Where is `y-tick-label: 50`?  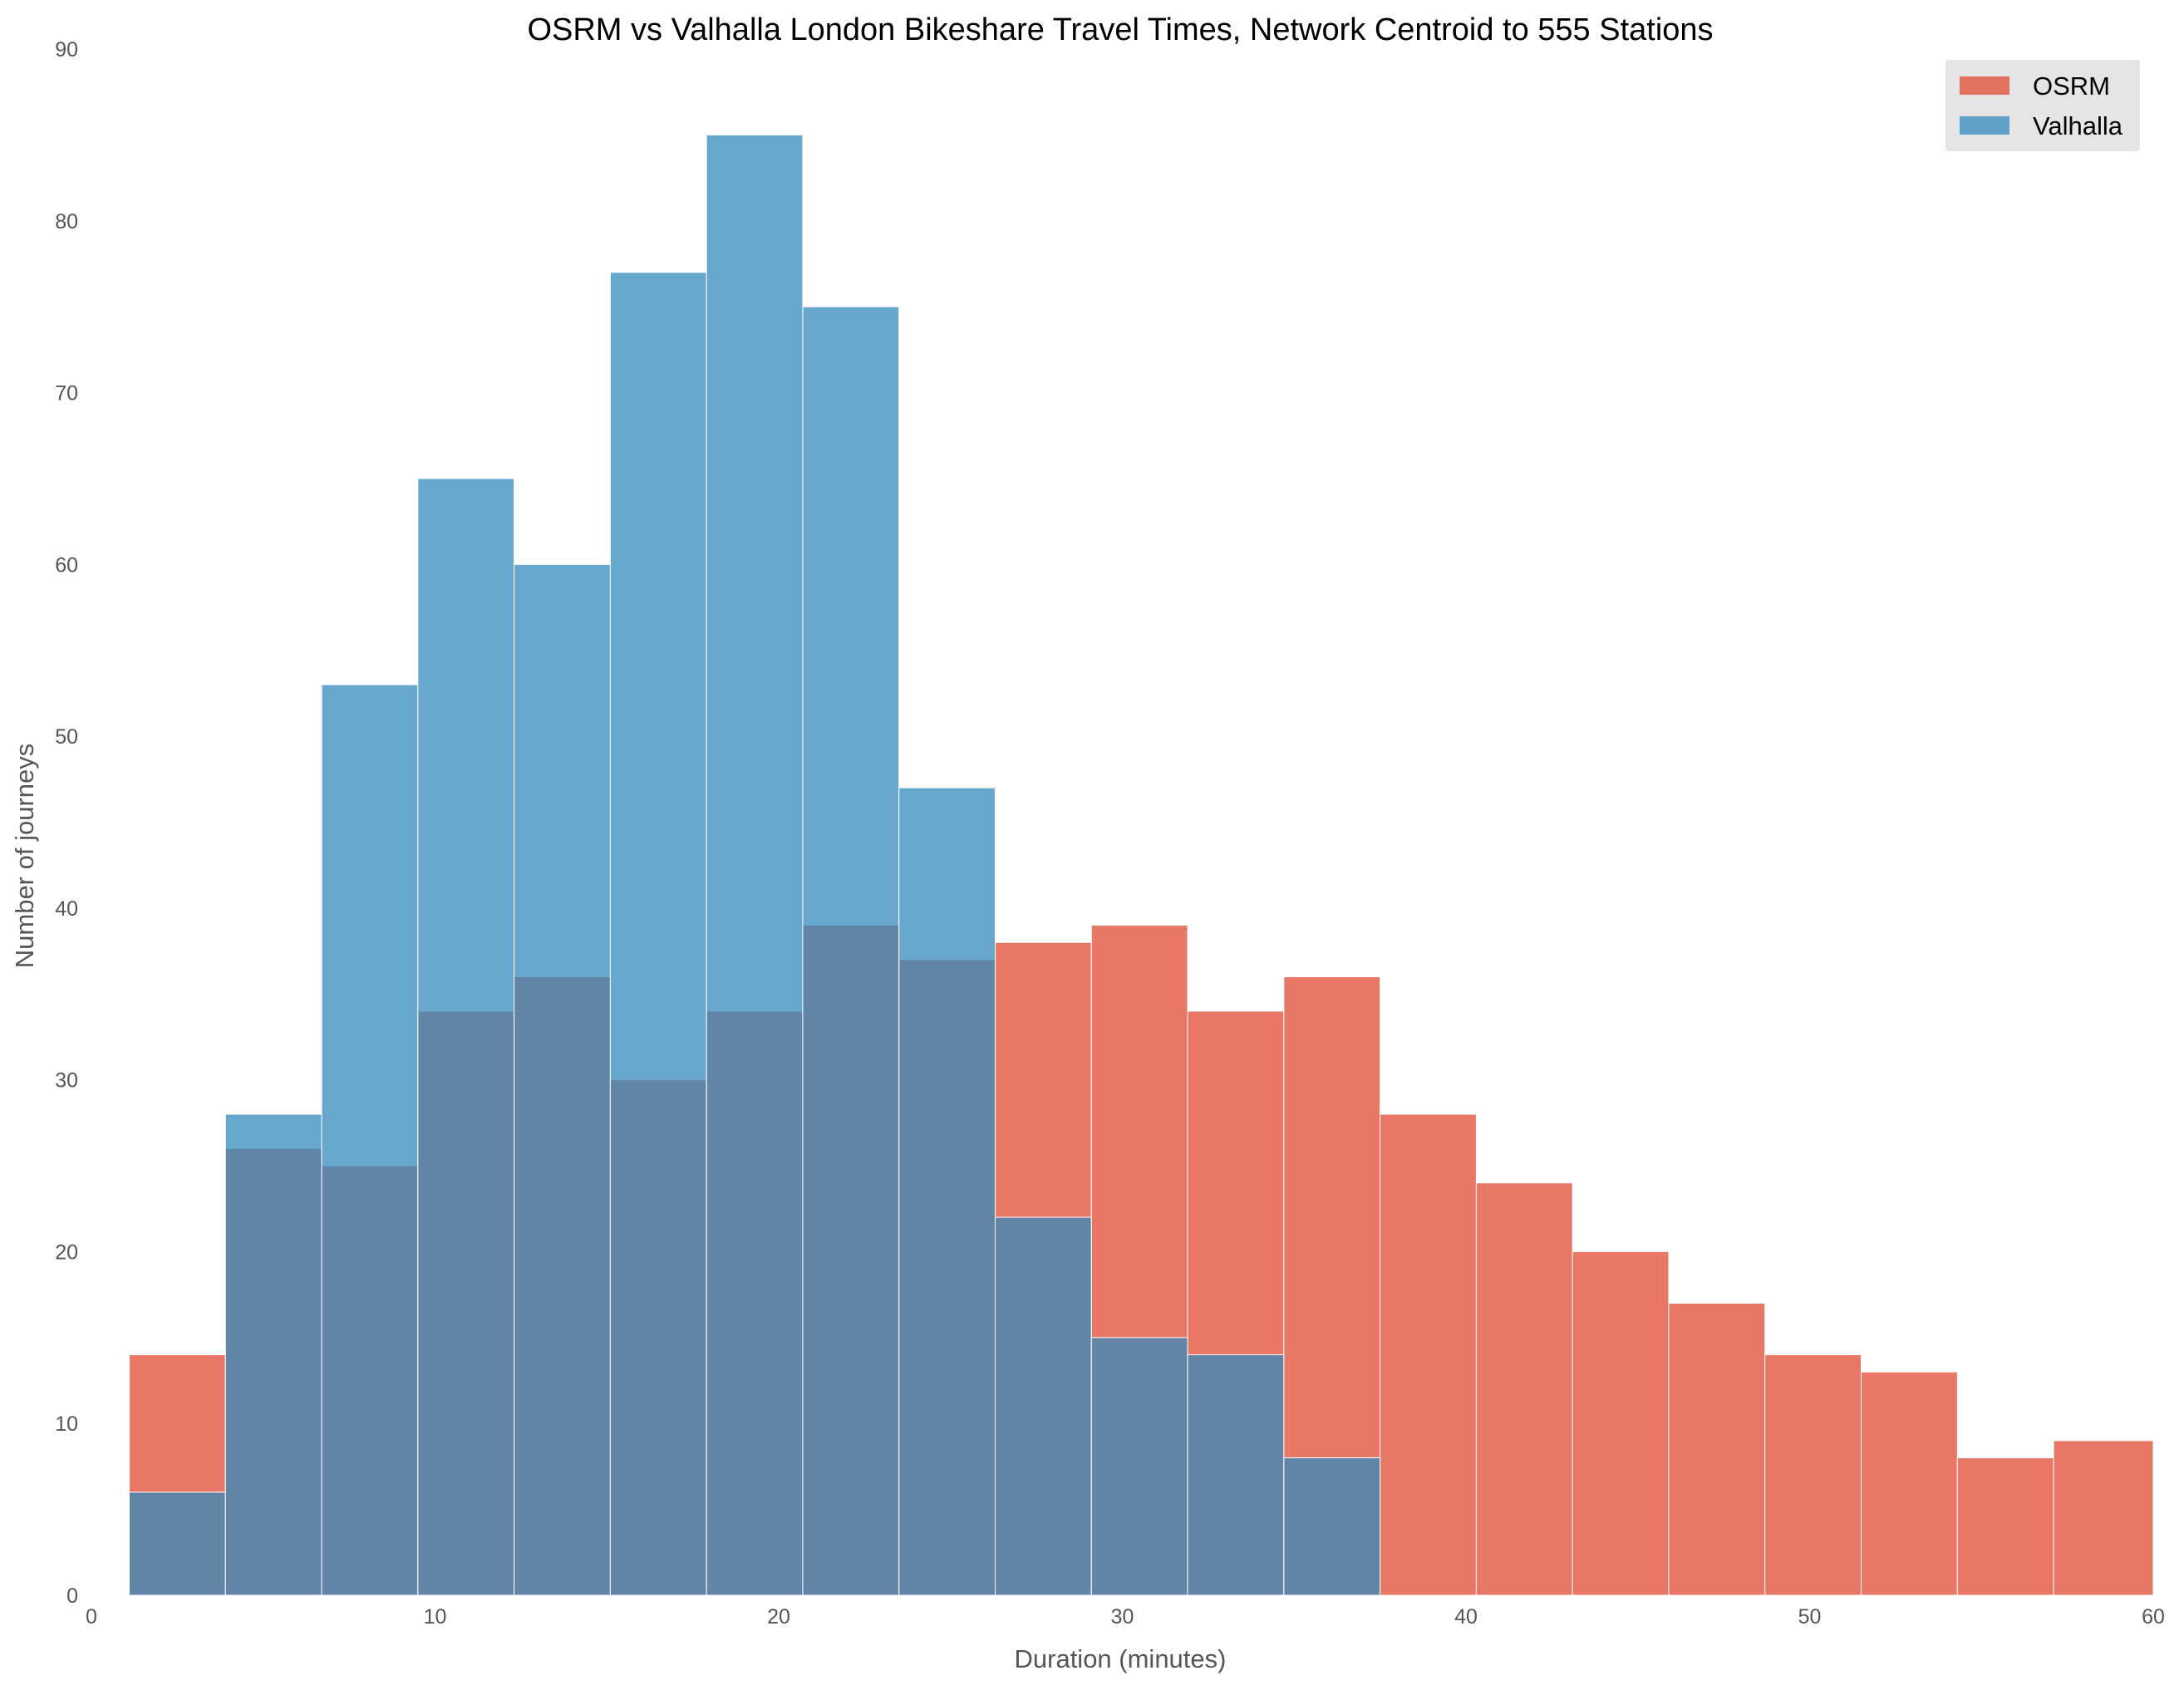 y-tick-label: 50 is located at coordinates (66, 737).